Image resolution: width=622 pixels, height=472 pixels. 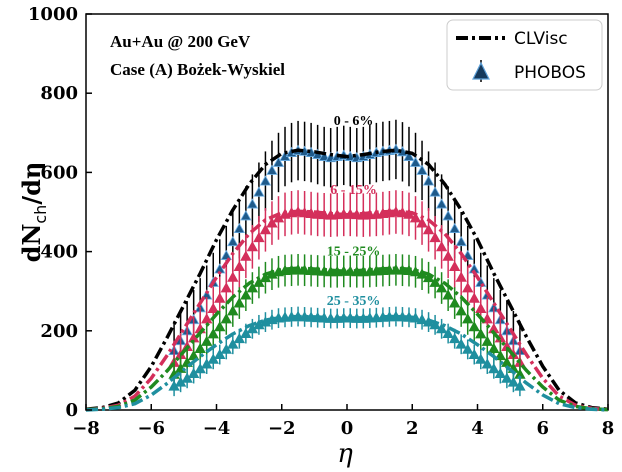 I want to click on y-axis-label-main: dN, so click(x=31, y=243).